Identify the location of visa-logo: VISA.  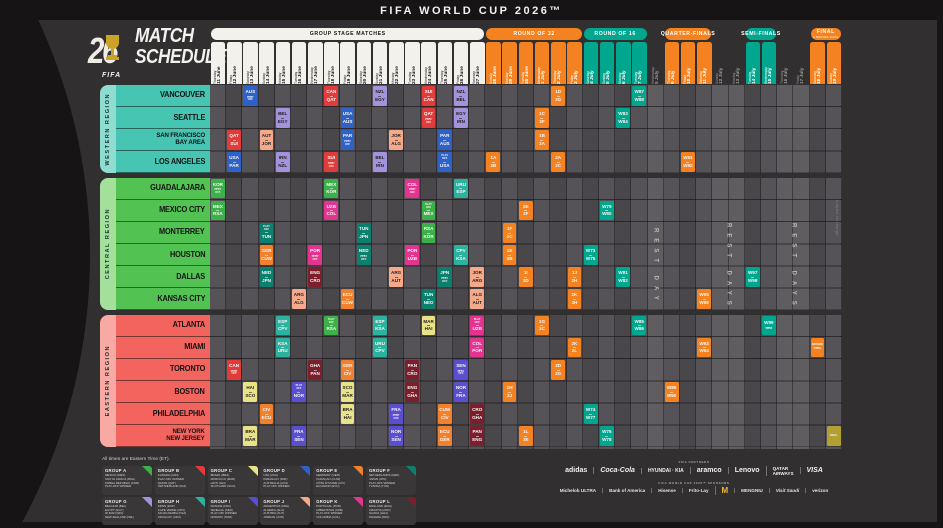
(814, 470).